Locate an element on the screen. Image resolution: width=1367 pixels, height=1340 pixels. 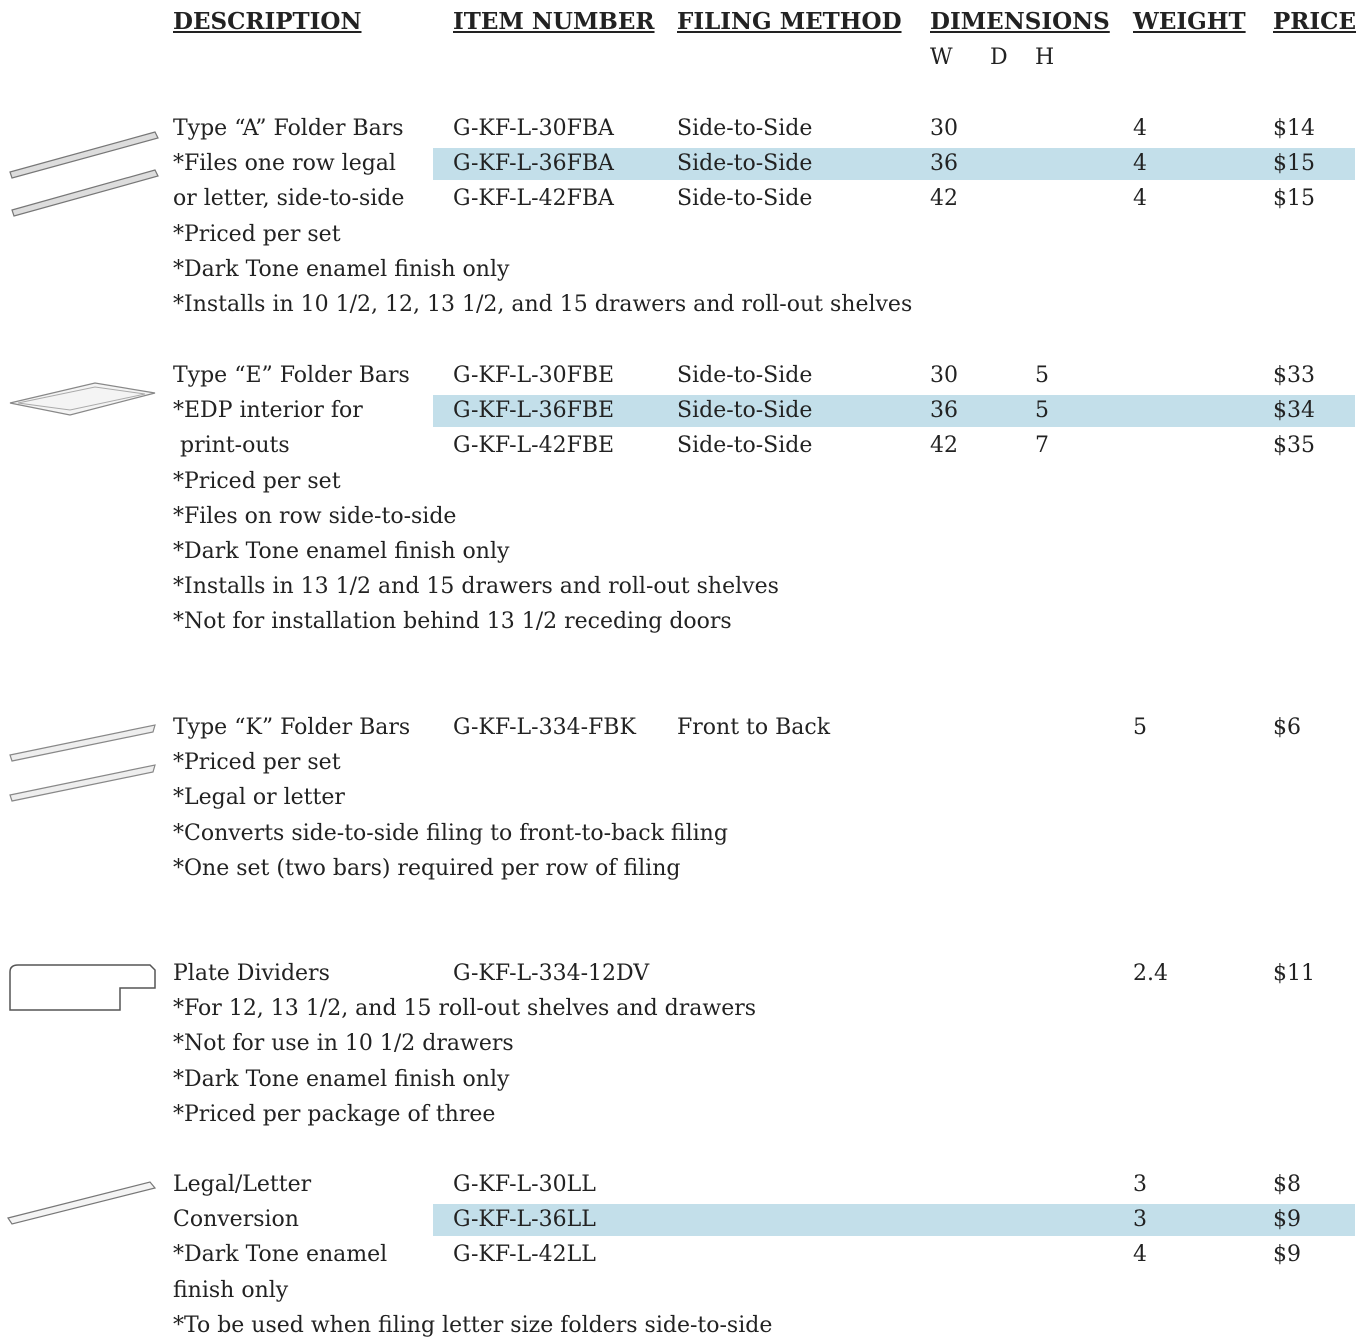
weight: 2.4 is located at coordinates (1150, 973).